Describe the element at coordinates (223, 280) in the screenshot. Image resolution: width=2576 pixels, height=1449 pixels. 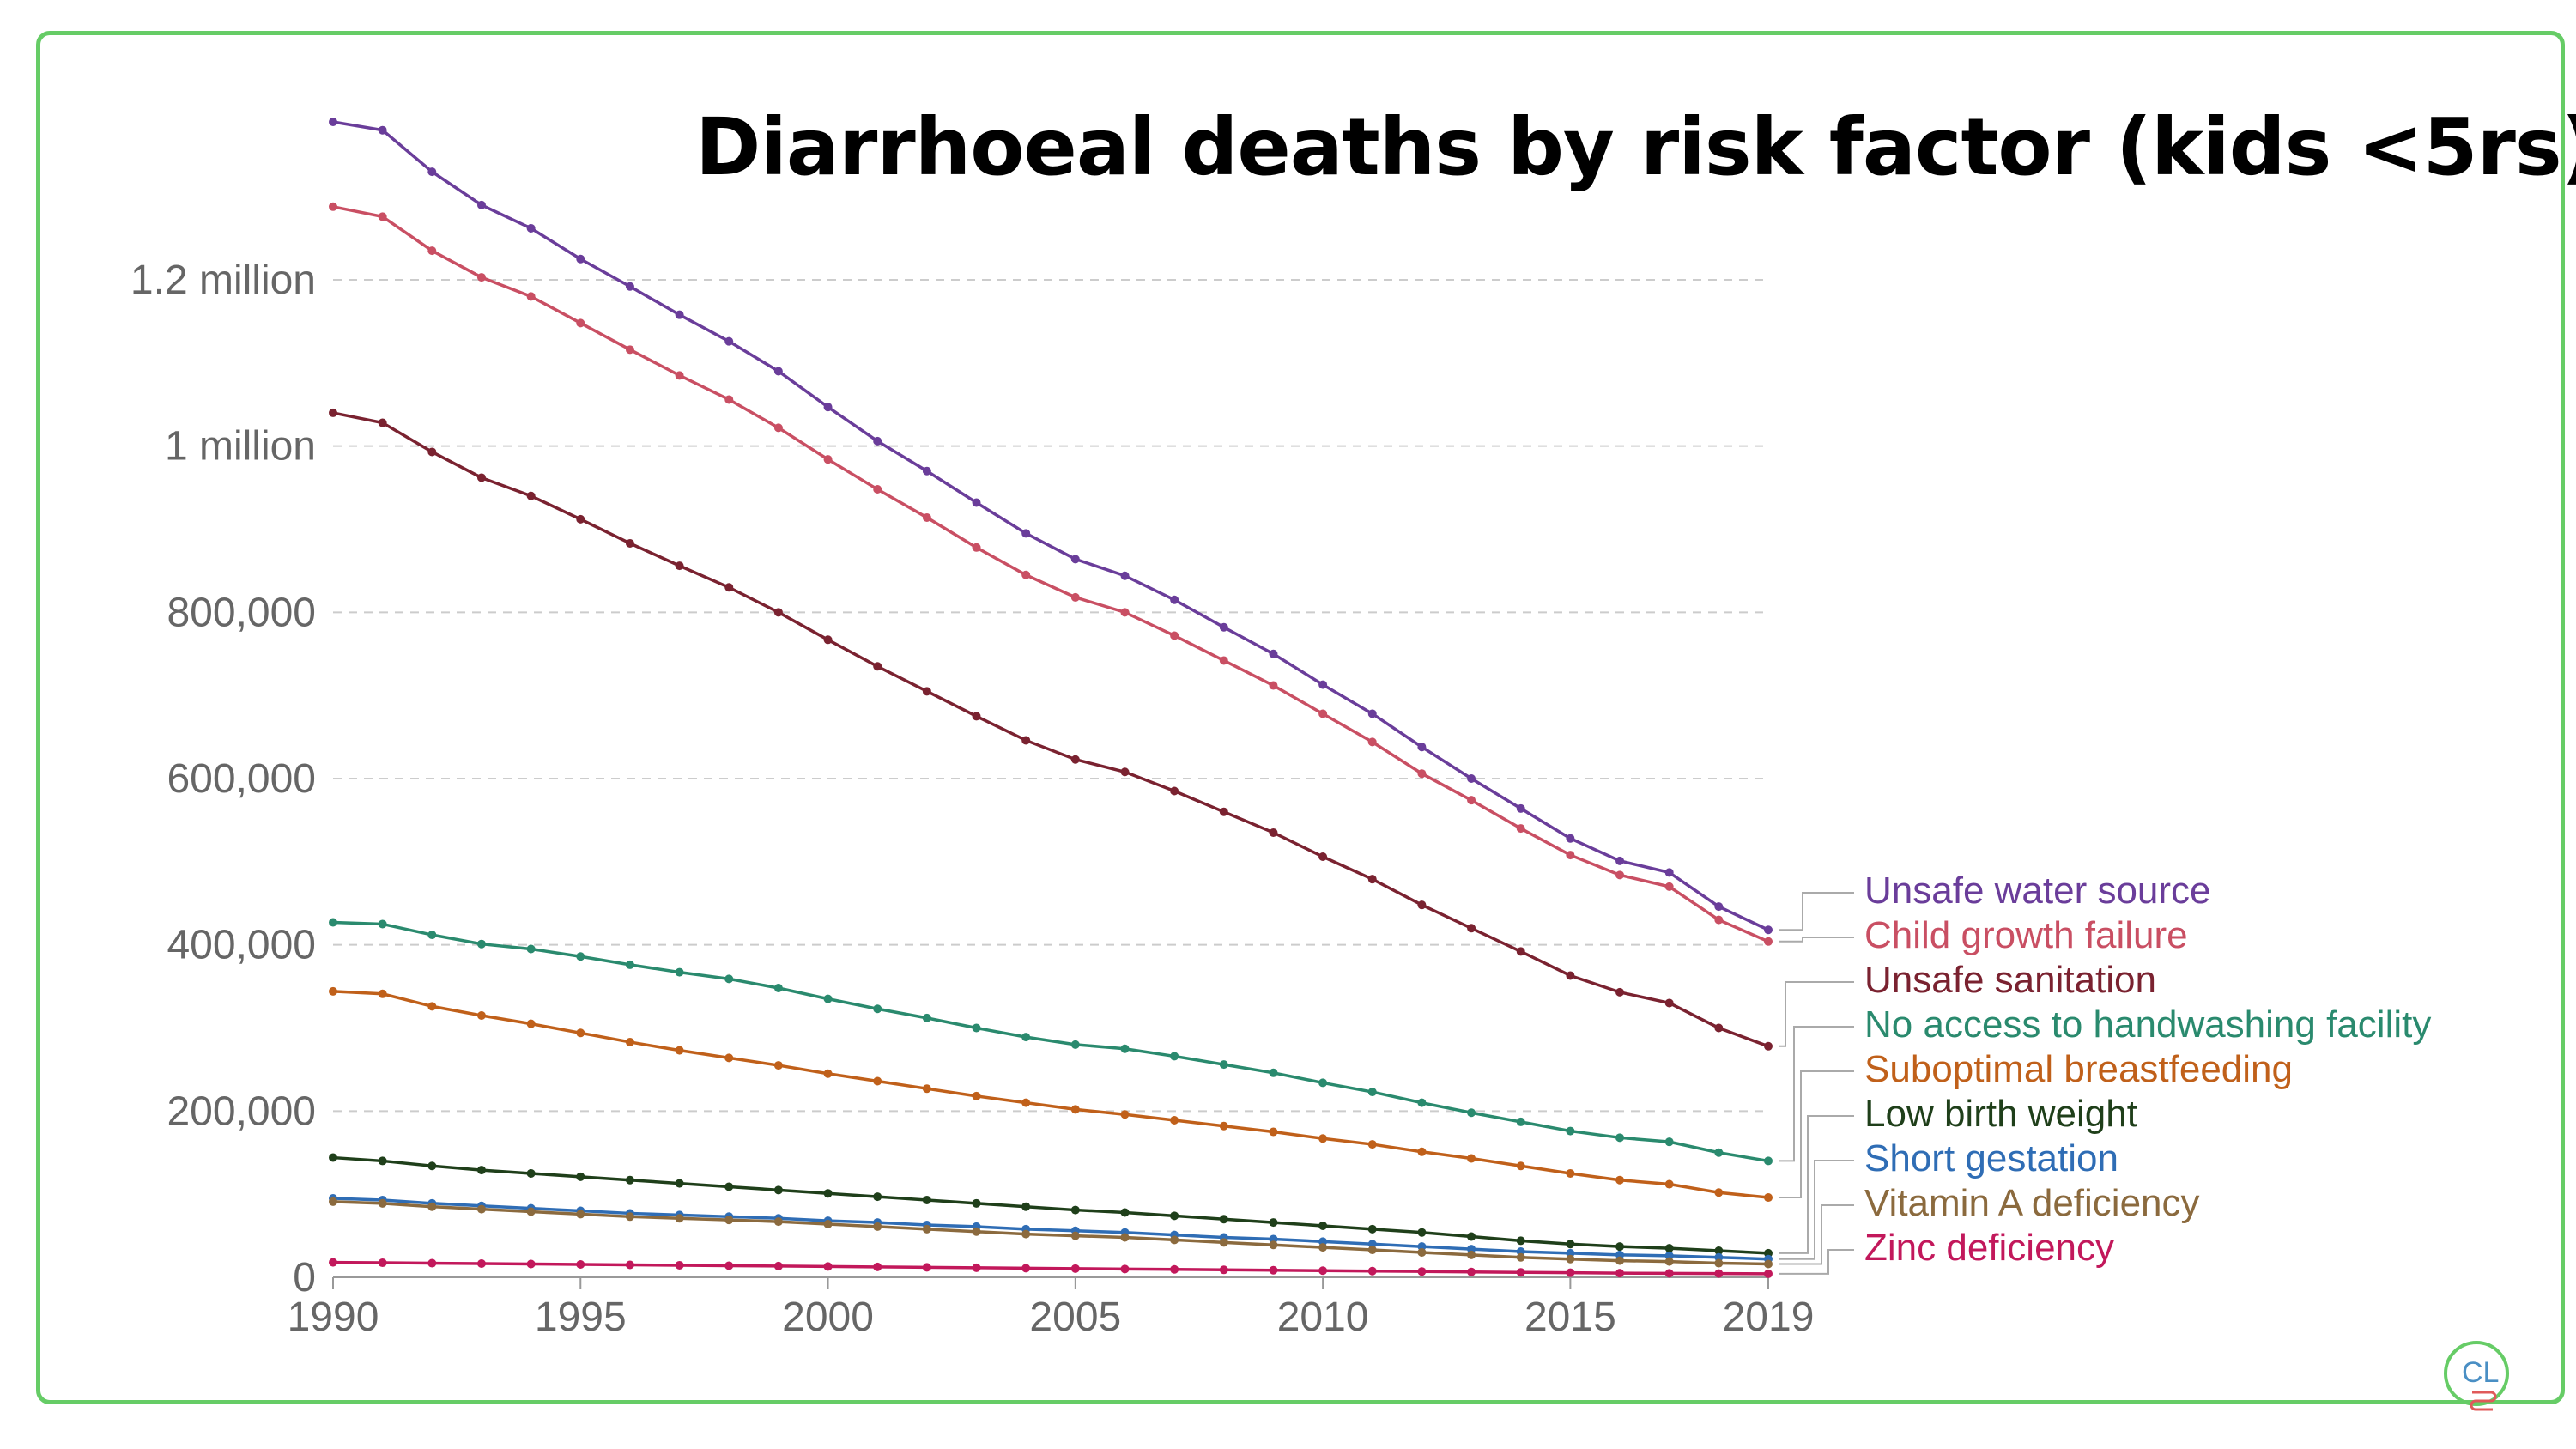
I see `y-tick-label: 1.2 million` at that location.